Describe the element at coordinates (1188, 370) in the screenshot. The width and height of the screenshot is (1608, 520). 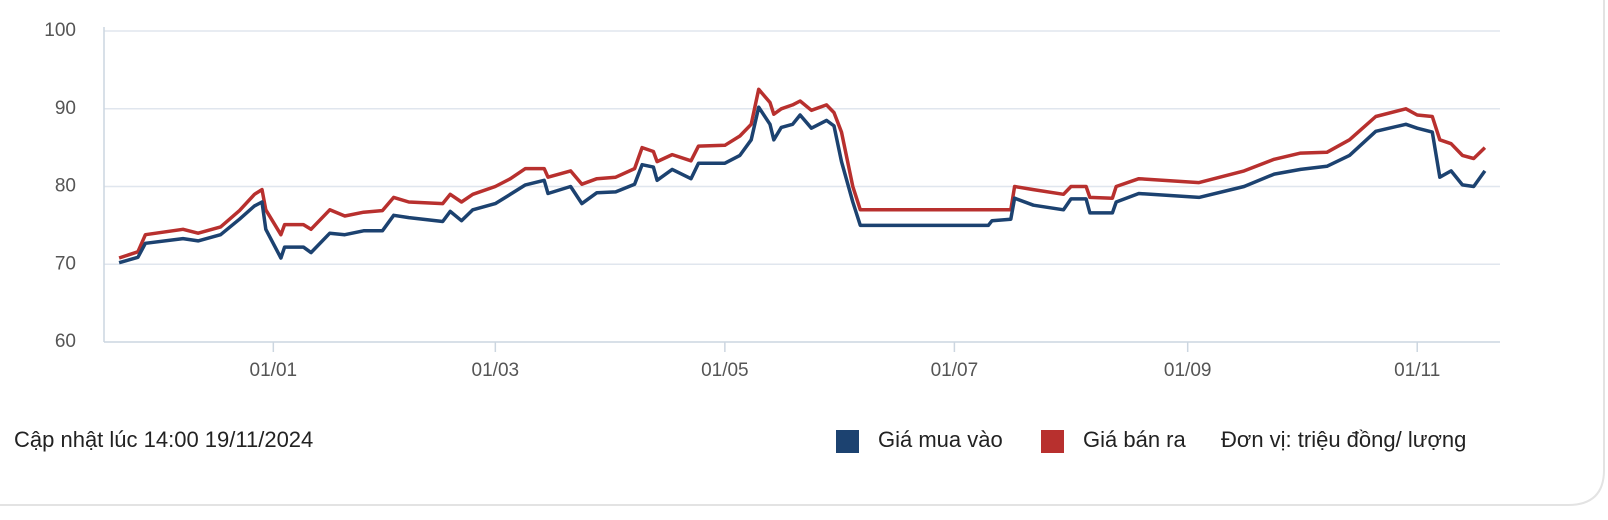
I see `x-tick-label: 01/09` at that location.